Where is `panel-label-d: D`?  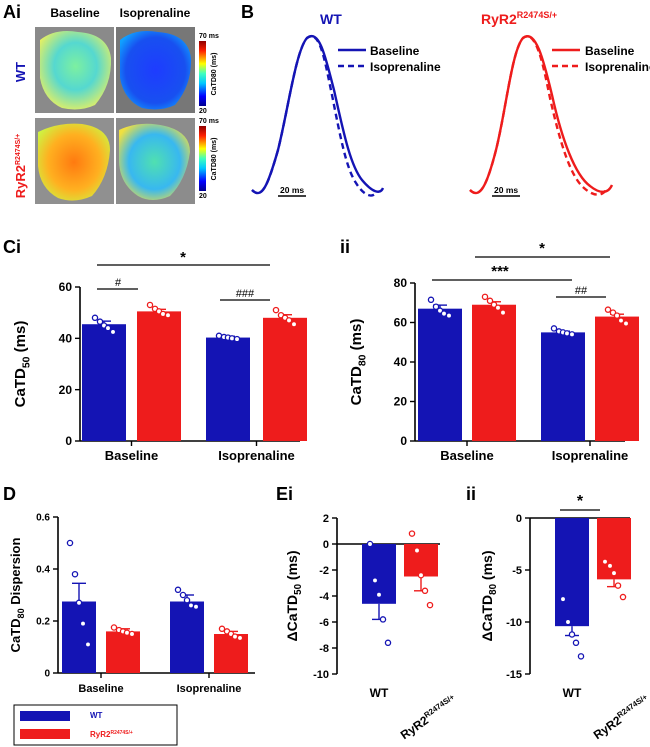 panel-label-d: D is located at coordinates (9, 494).